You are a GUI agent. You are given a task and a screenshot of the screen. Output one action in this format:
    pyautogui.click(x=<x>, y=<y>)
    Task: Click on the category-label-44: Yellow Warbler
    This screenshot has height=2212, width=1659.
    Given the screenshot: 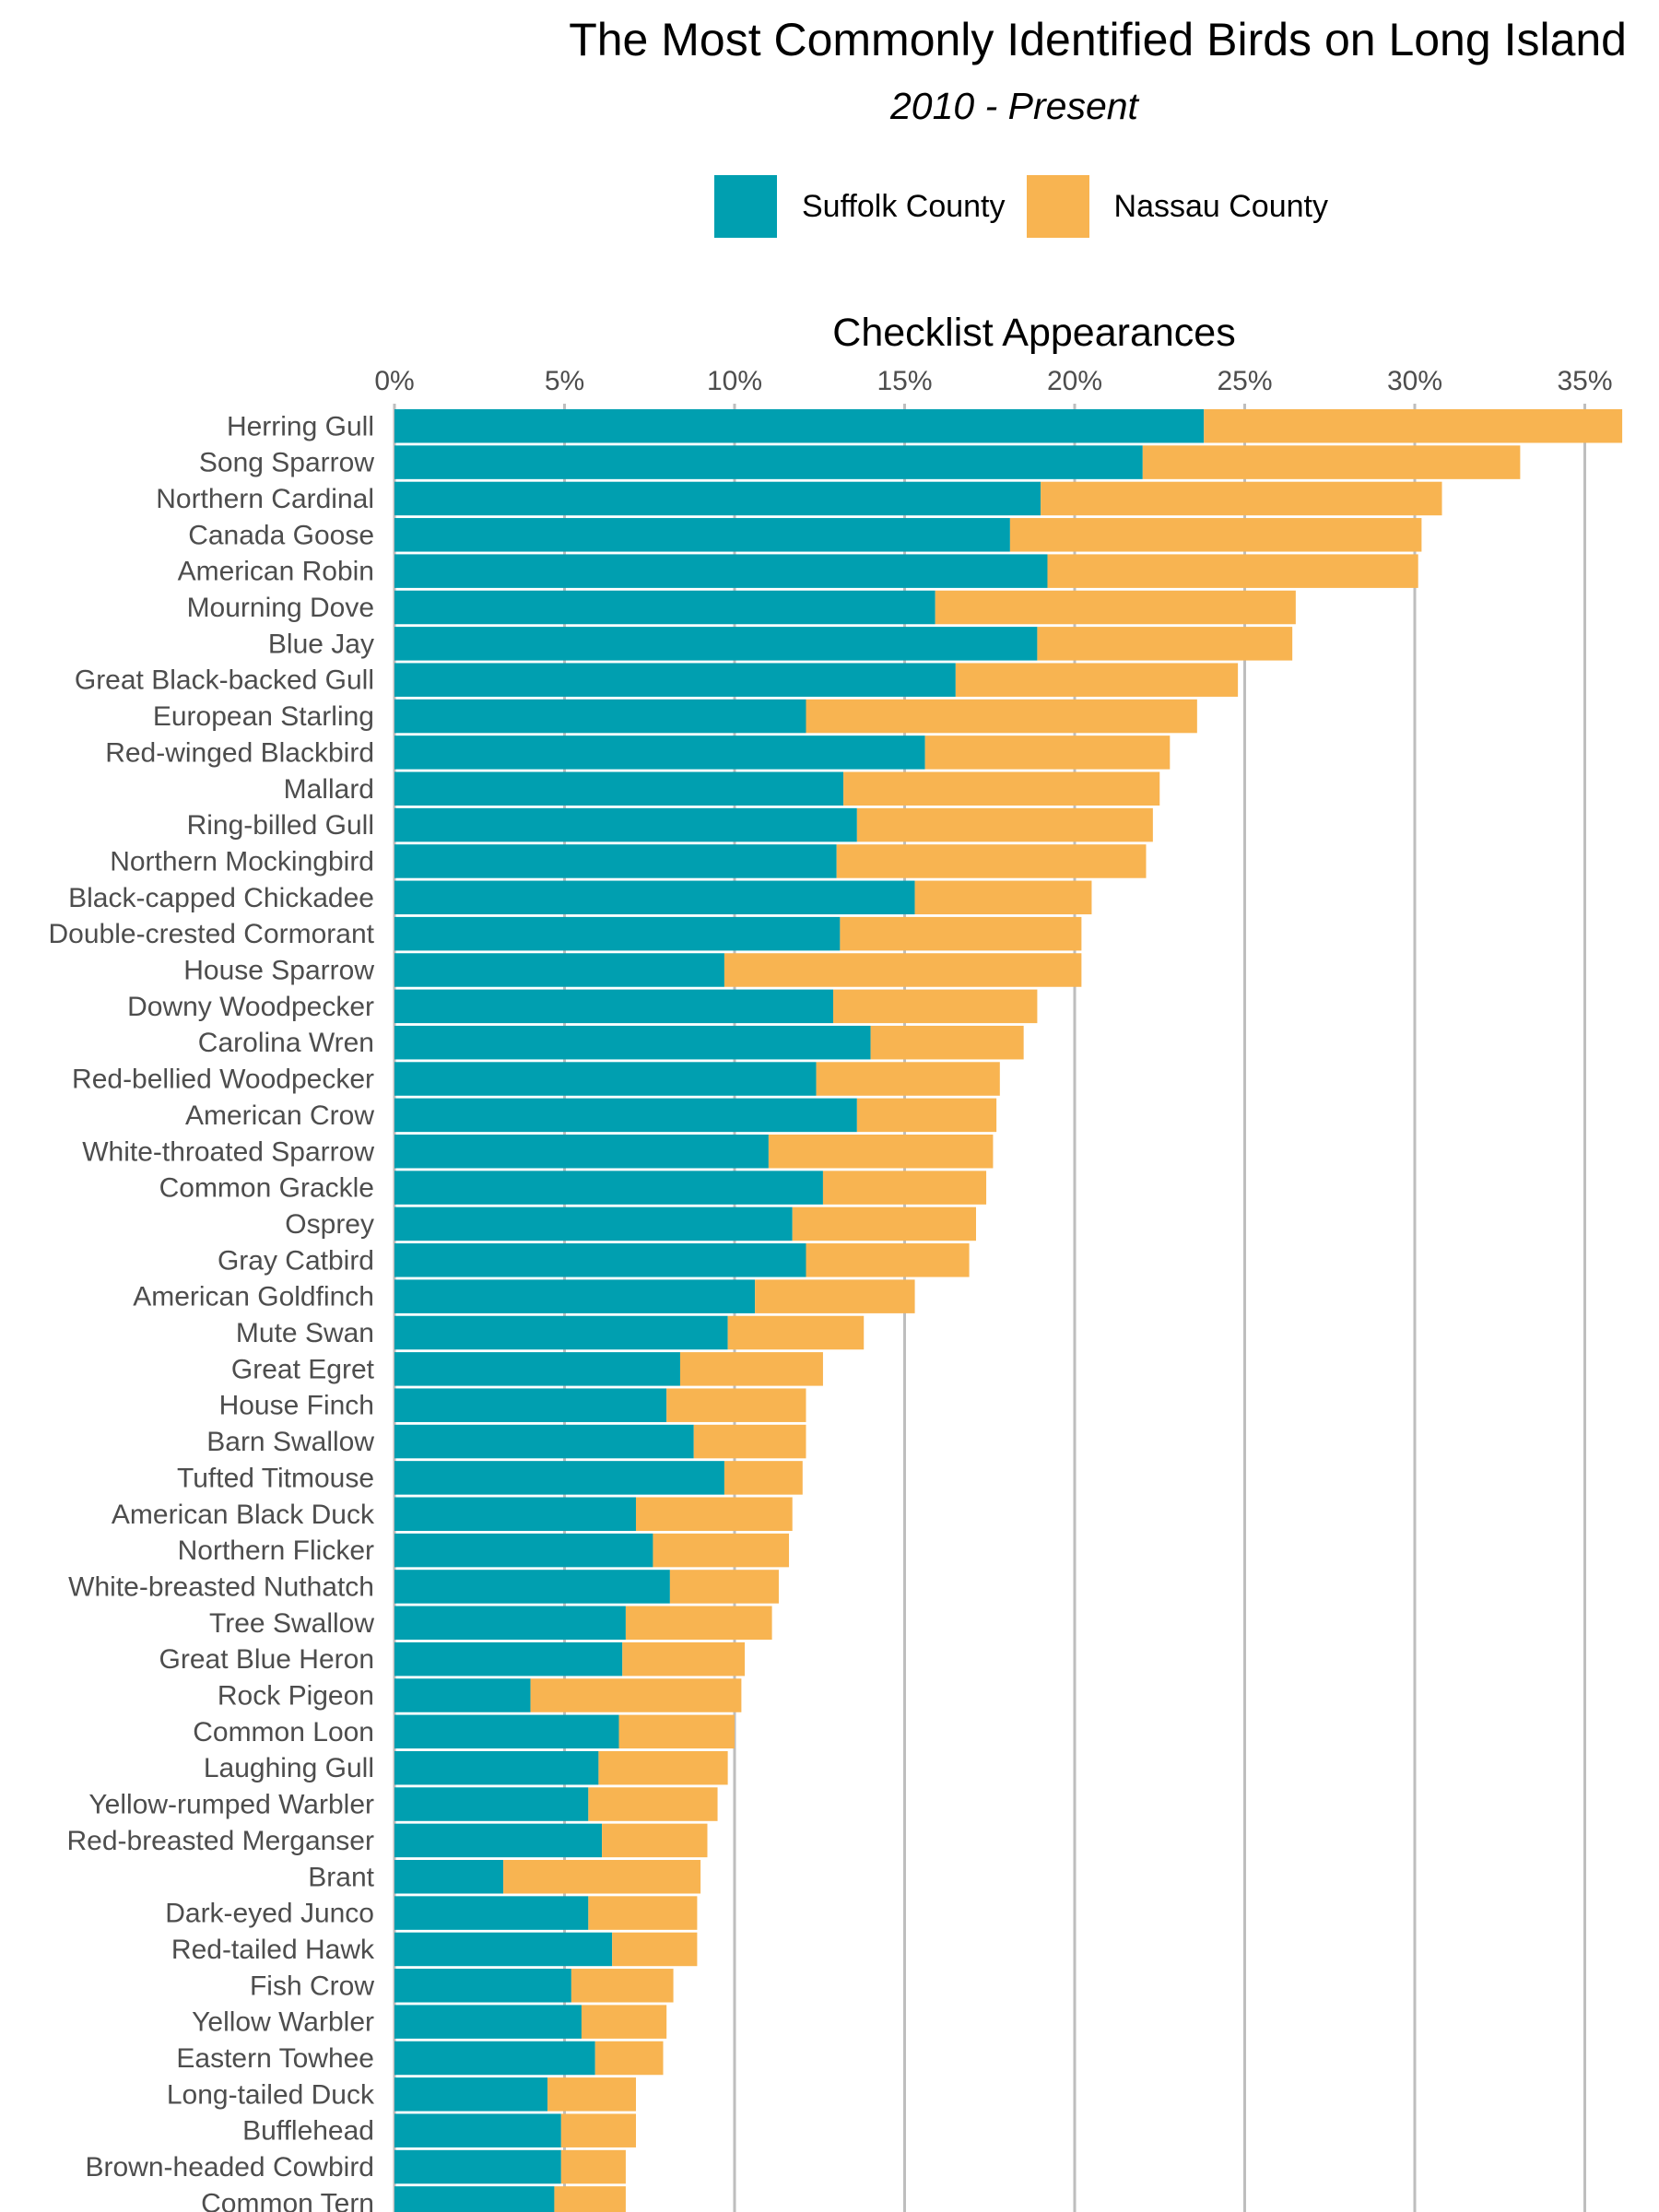 What is the action you would take?
    pyautogui.click(x=283, y=2022)
    